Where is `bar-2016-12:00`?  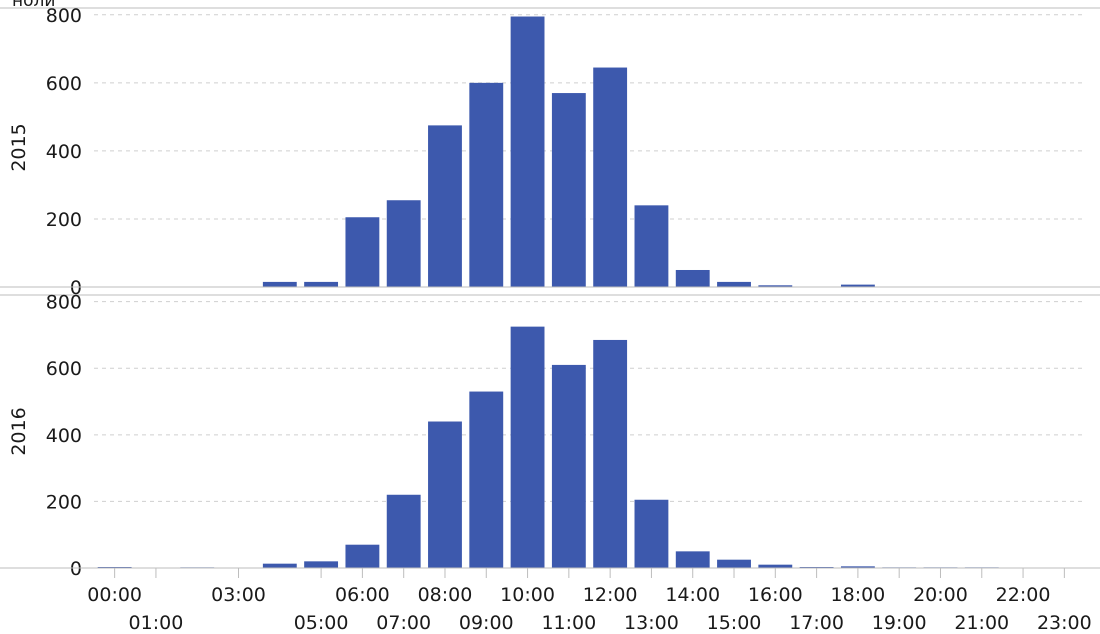
bar-2016-12:00 is located at coordinates (610, 453).